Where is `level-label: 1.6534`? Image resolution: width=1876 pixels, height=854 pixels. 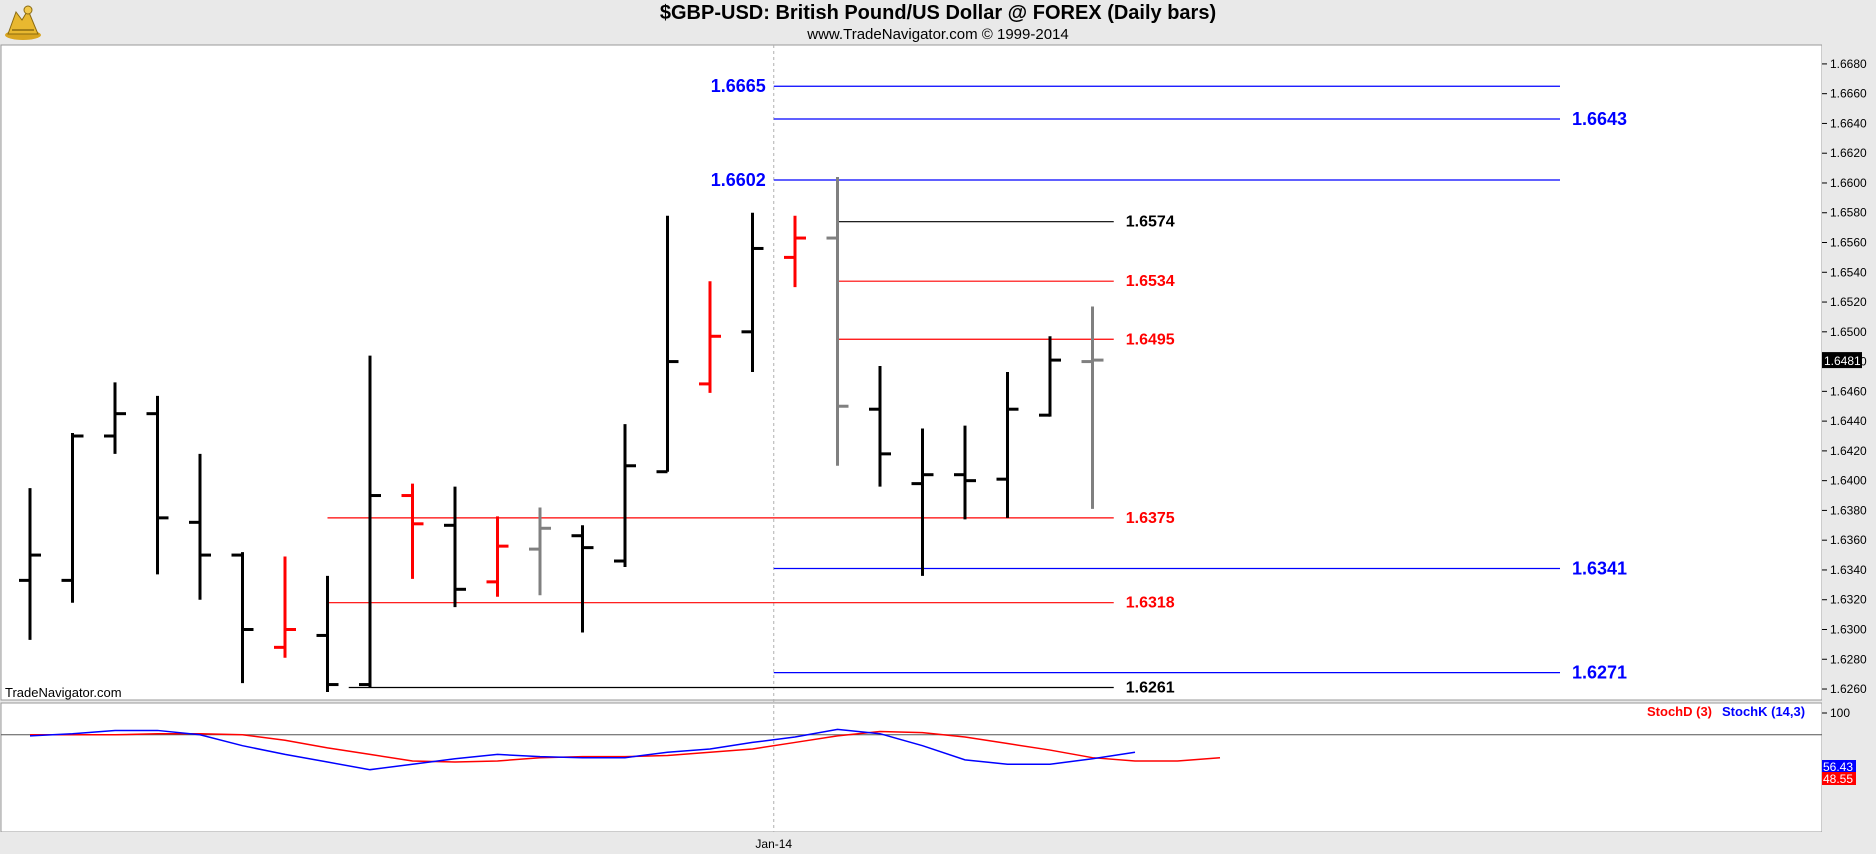 level-label: 1.6534 is located at coordinates (1150, 281).